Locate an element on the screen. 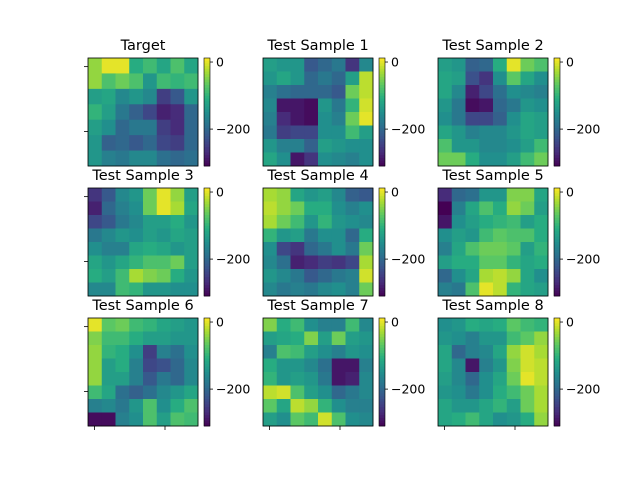  heatmap-panel-4: Test Sample 4 0 −200 is located at coordinates (343, 232).